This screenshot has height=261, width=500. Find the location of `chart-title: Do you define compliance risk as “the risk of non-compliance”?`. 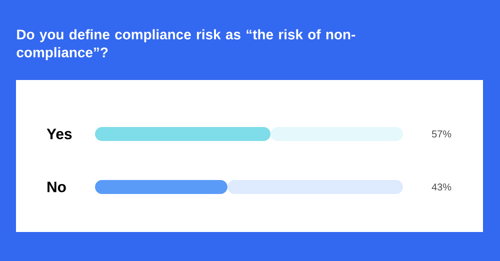

chart-title: Do you define compliance risk as “the risk of non-compliance”? is located at coordinates (186, 44).